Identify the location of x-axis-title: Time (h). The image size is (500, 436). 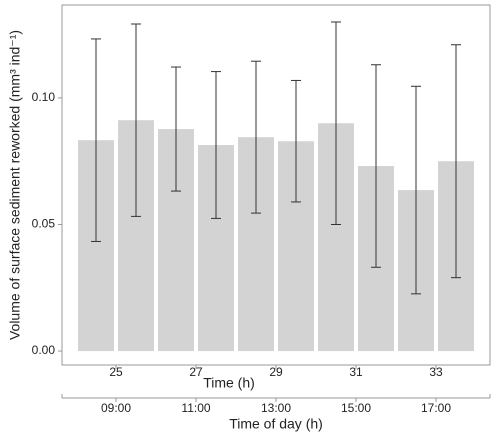
(229, 383).